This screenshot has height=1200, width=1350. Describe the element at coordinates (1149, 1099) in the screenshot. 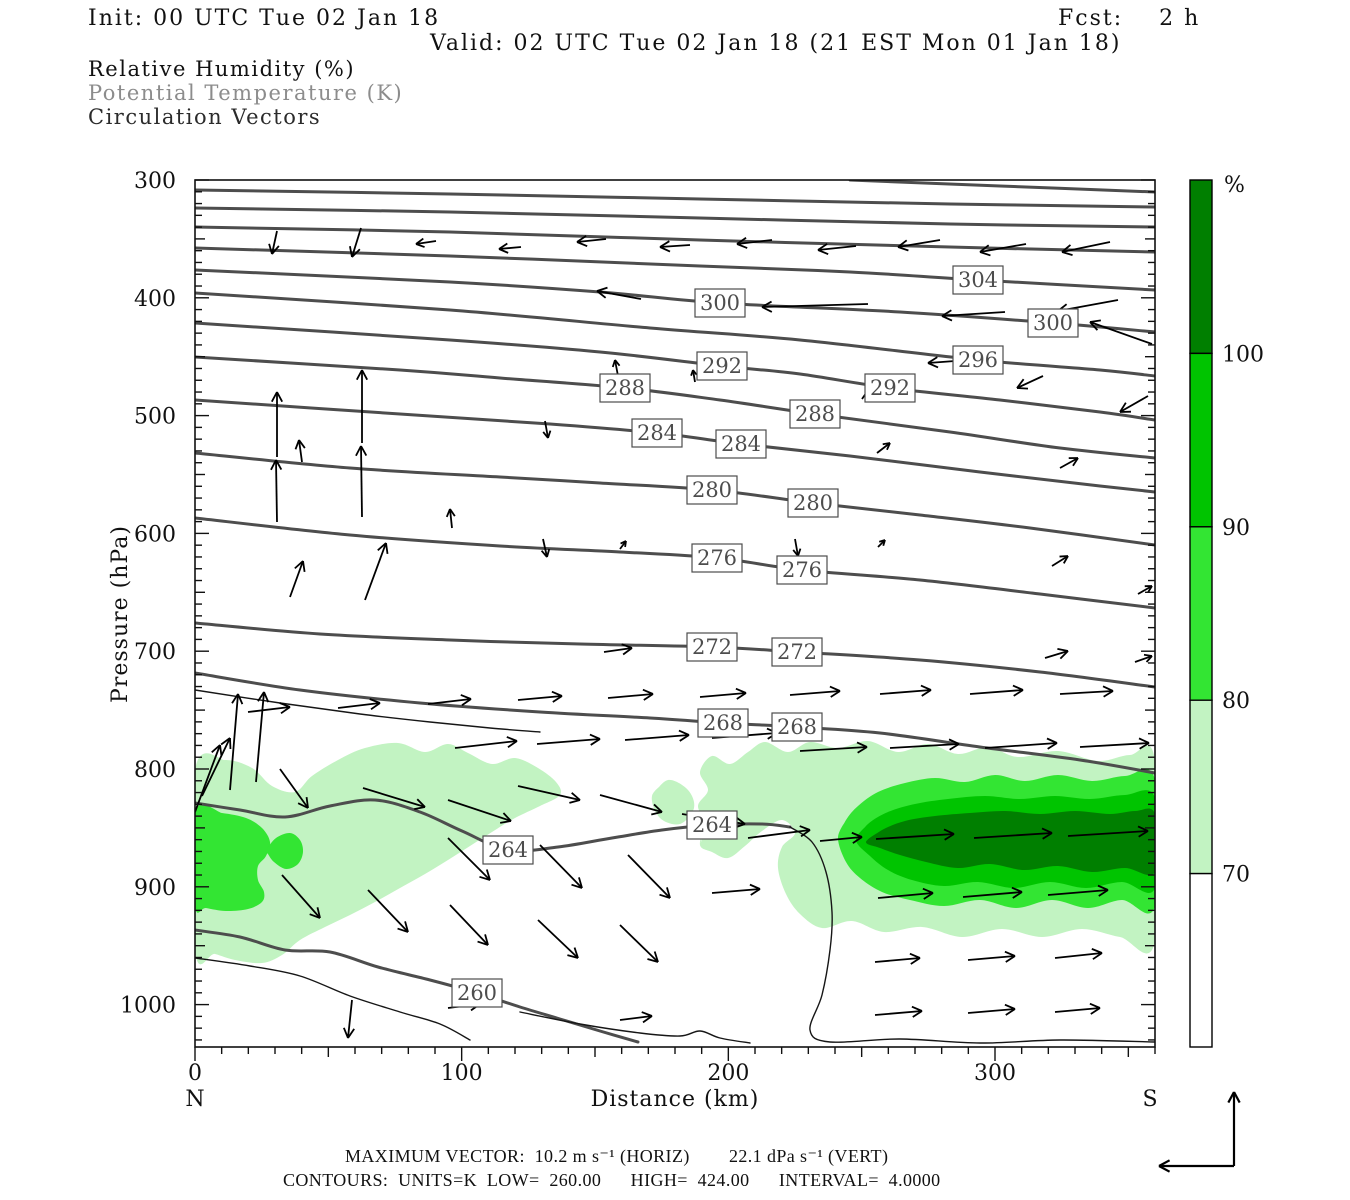

I see `south-end-label: S` at that location.